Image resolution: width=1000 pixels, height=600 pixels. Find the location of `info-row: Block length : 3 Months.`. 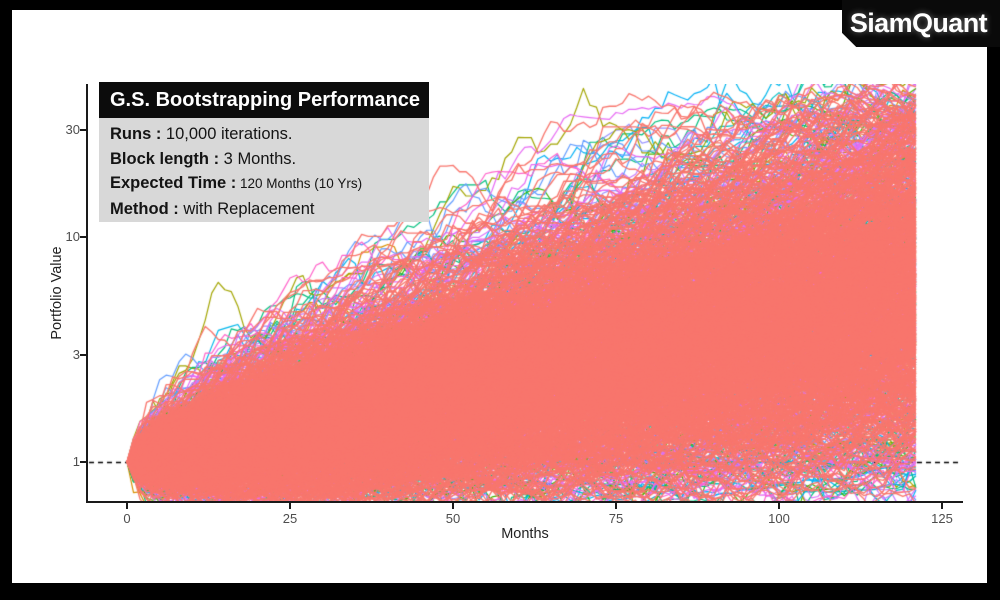

info-row: Block length : 3 Months. is located at coordinates (203, 158).